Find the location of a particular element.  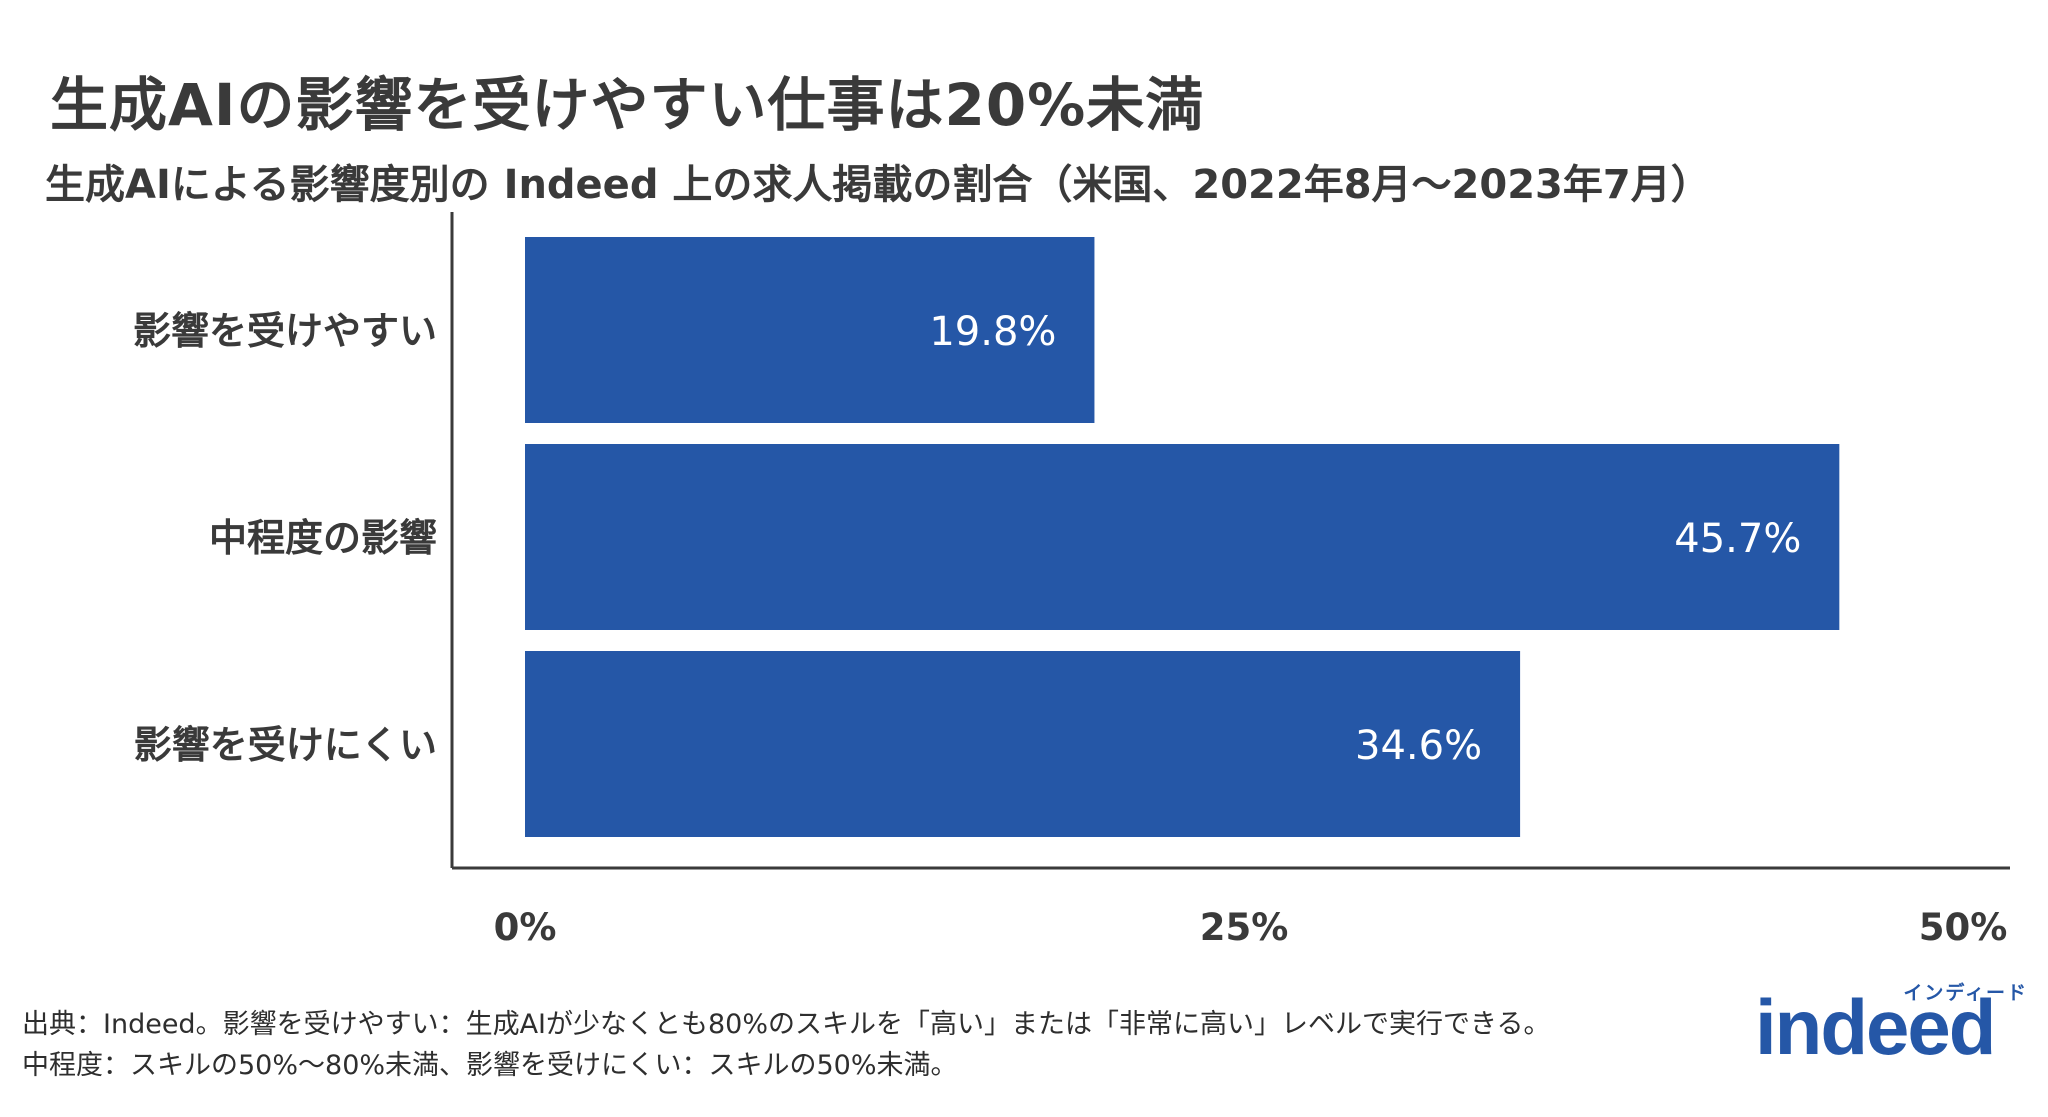

category-label: 影響を受けにくい is located at coordinates (285, 745).